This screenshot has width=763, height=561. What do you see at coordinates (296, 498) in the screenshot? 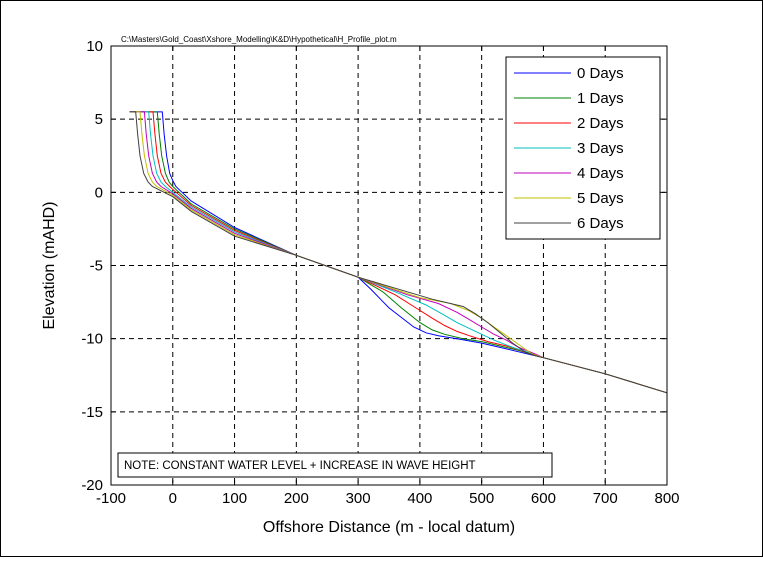
I see `x-tick-label: 200` at bounding box center [296, 498].